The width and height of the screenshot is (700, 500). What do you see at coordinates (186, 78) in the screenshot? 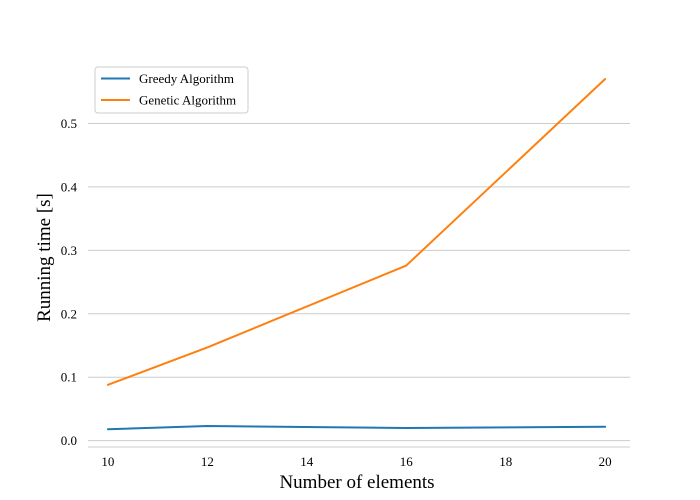
I see `legend-label-greedy: Greedy Algorithm` at bounding box center [186, 78].